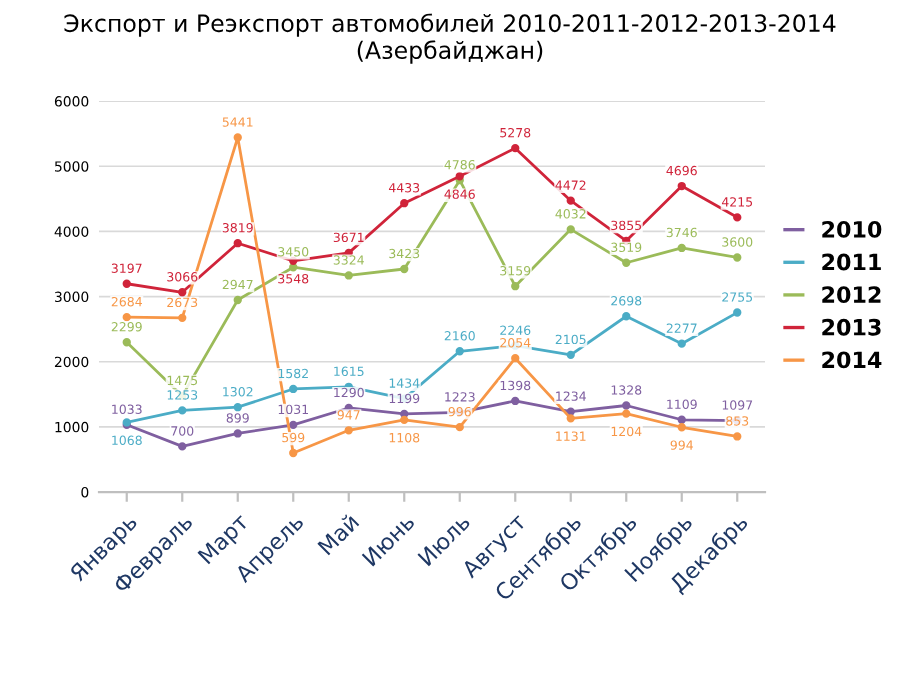 This screenshot has height=674, width=900. I want to click on legend-label: 2013, so click(851, 327).